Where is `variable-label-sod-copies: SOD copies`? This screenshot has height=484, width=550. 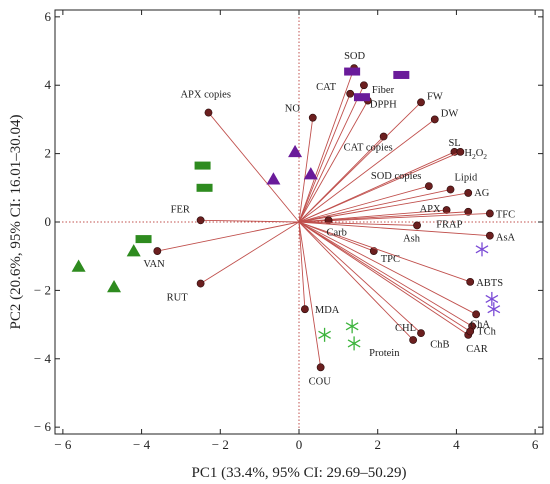
variable-label-sod-copies: SOD copies is located at coordinates (396, 176).